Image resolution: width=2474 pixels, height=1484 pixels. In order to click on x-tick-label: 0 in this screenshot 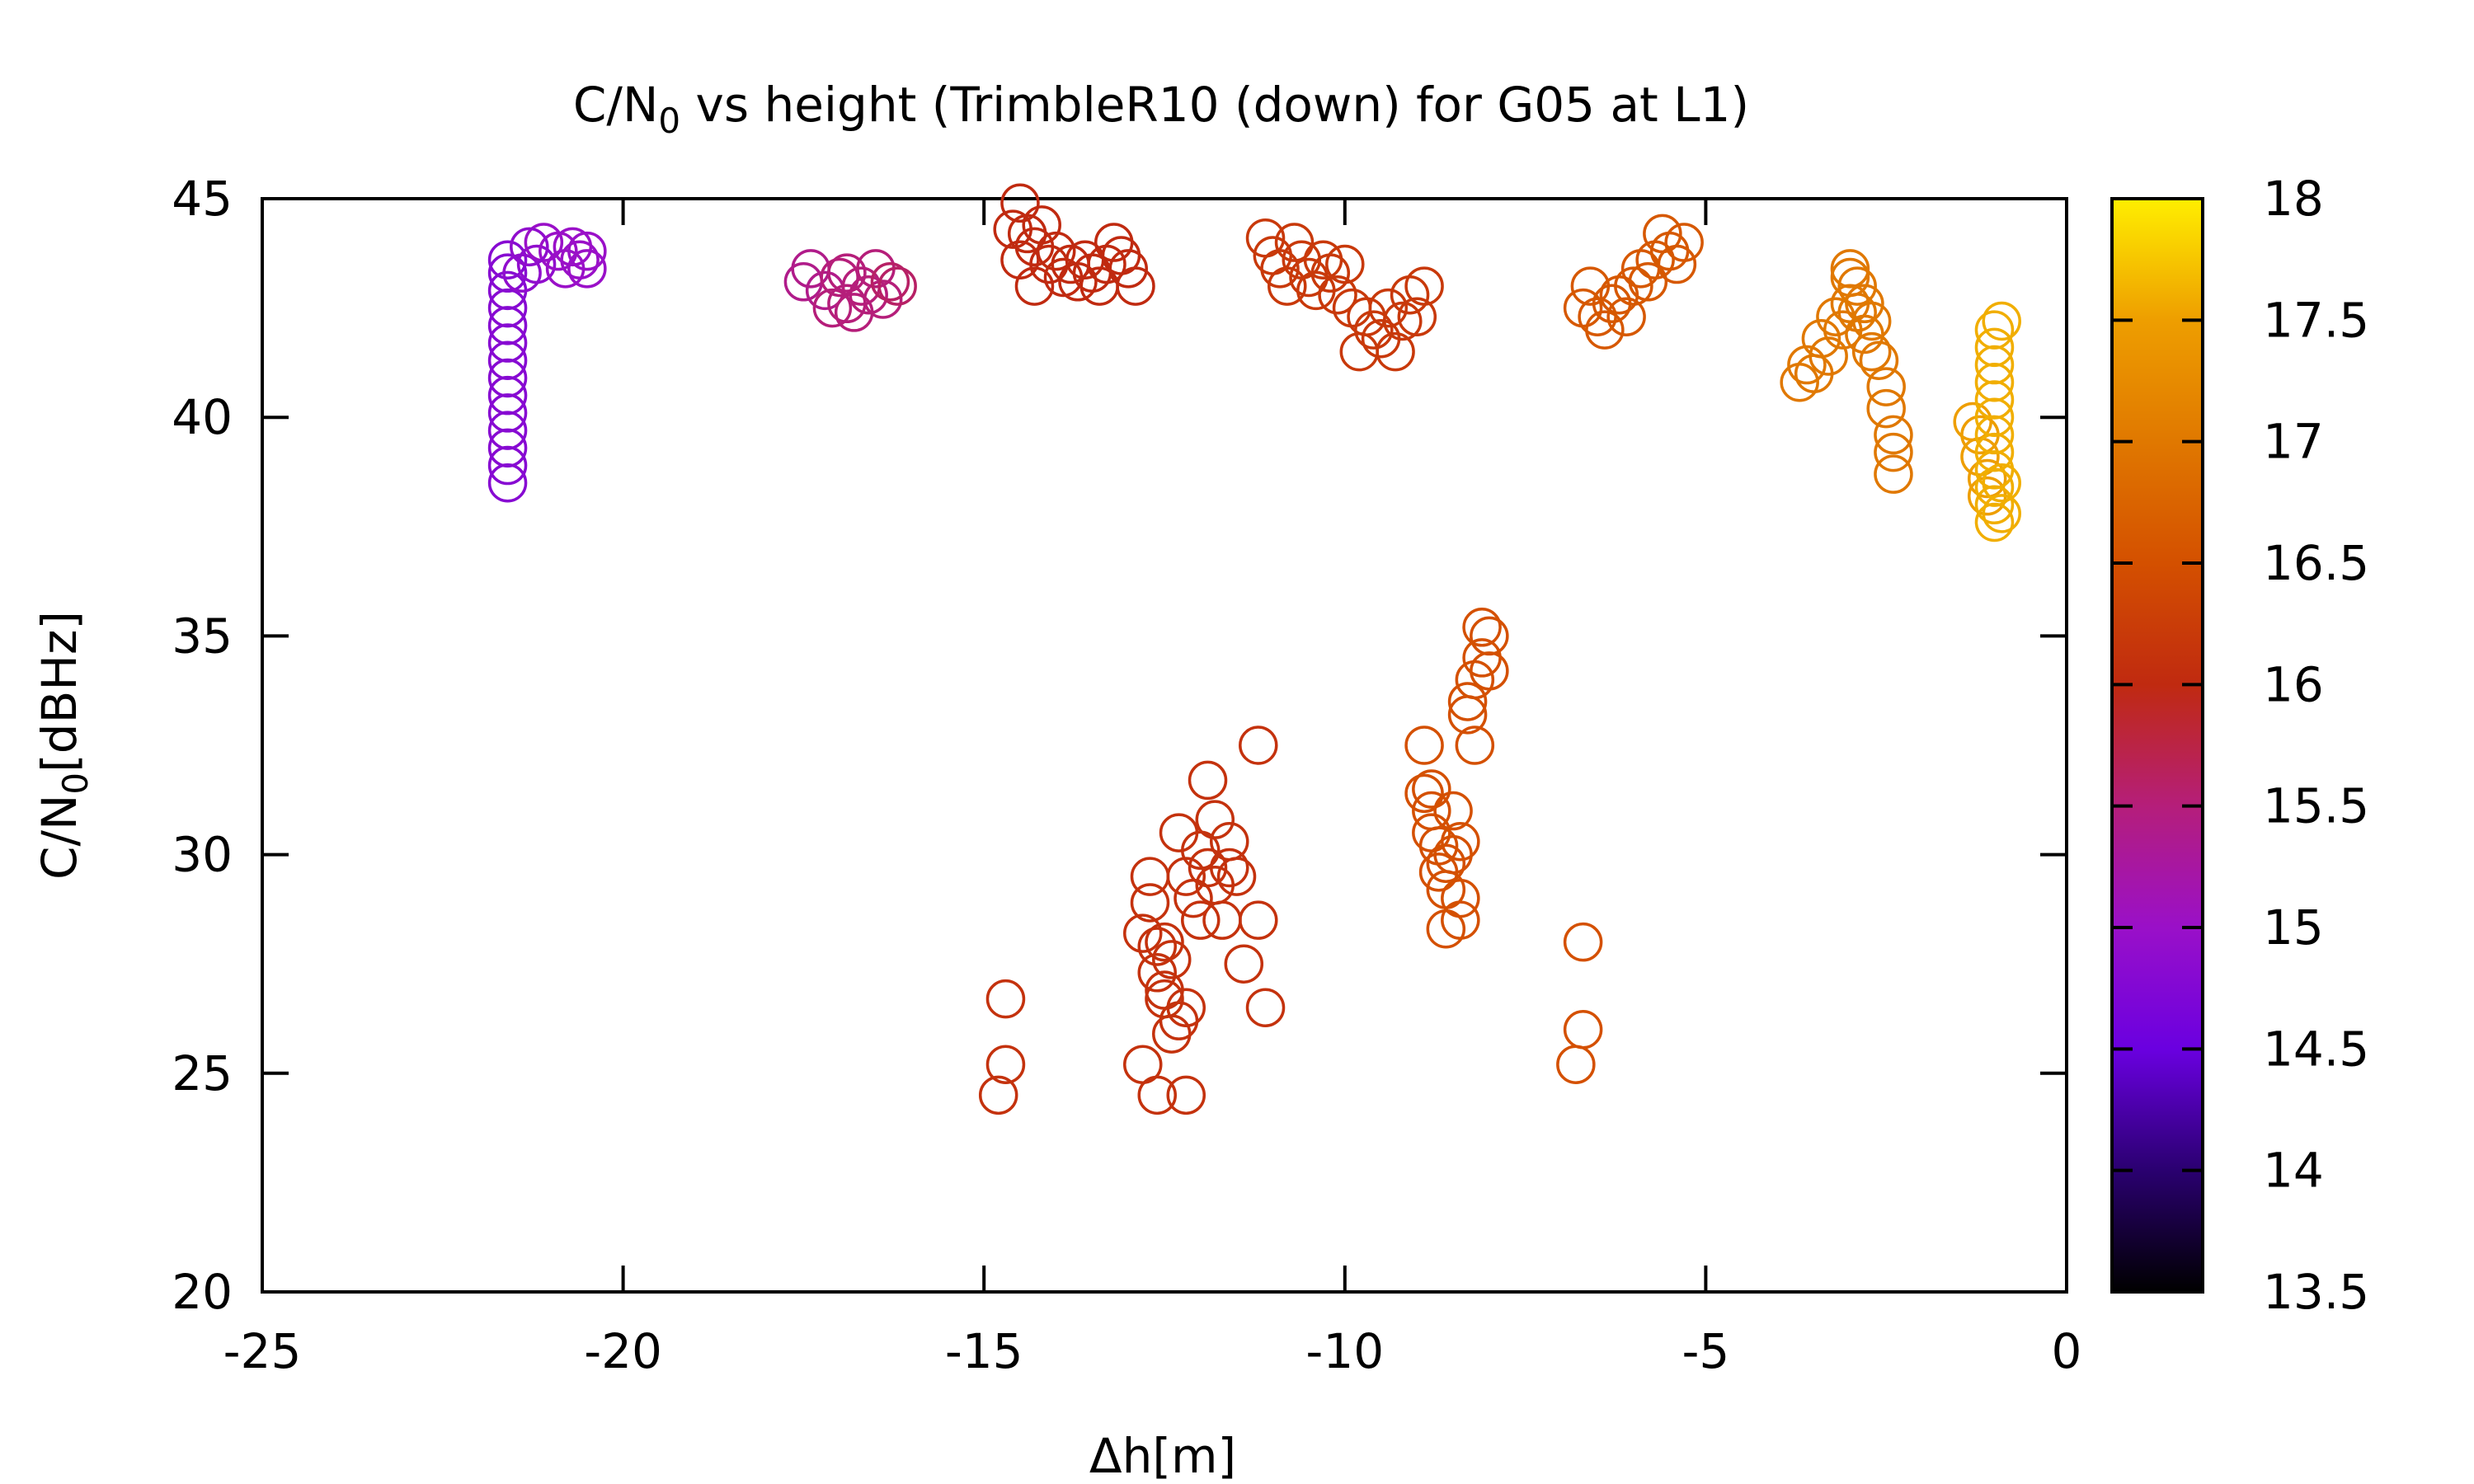, I will do `click(2067, 1351)`.